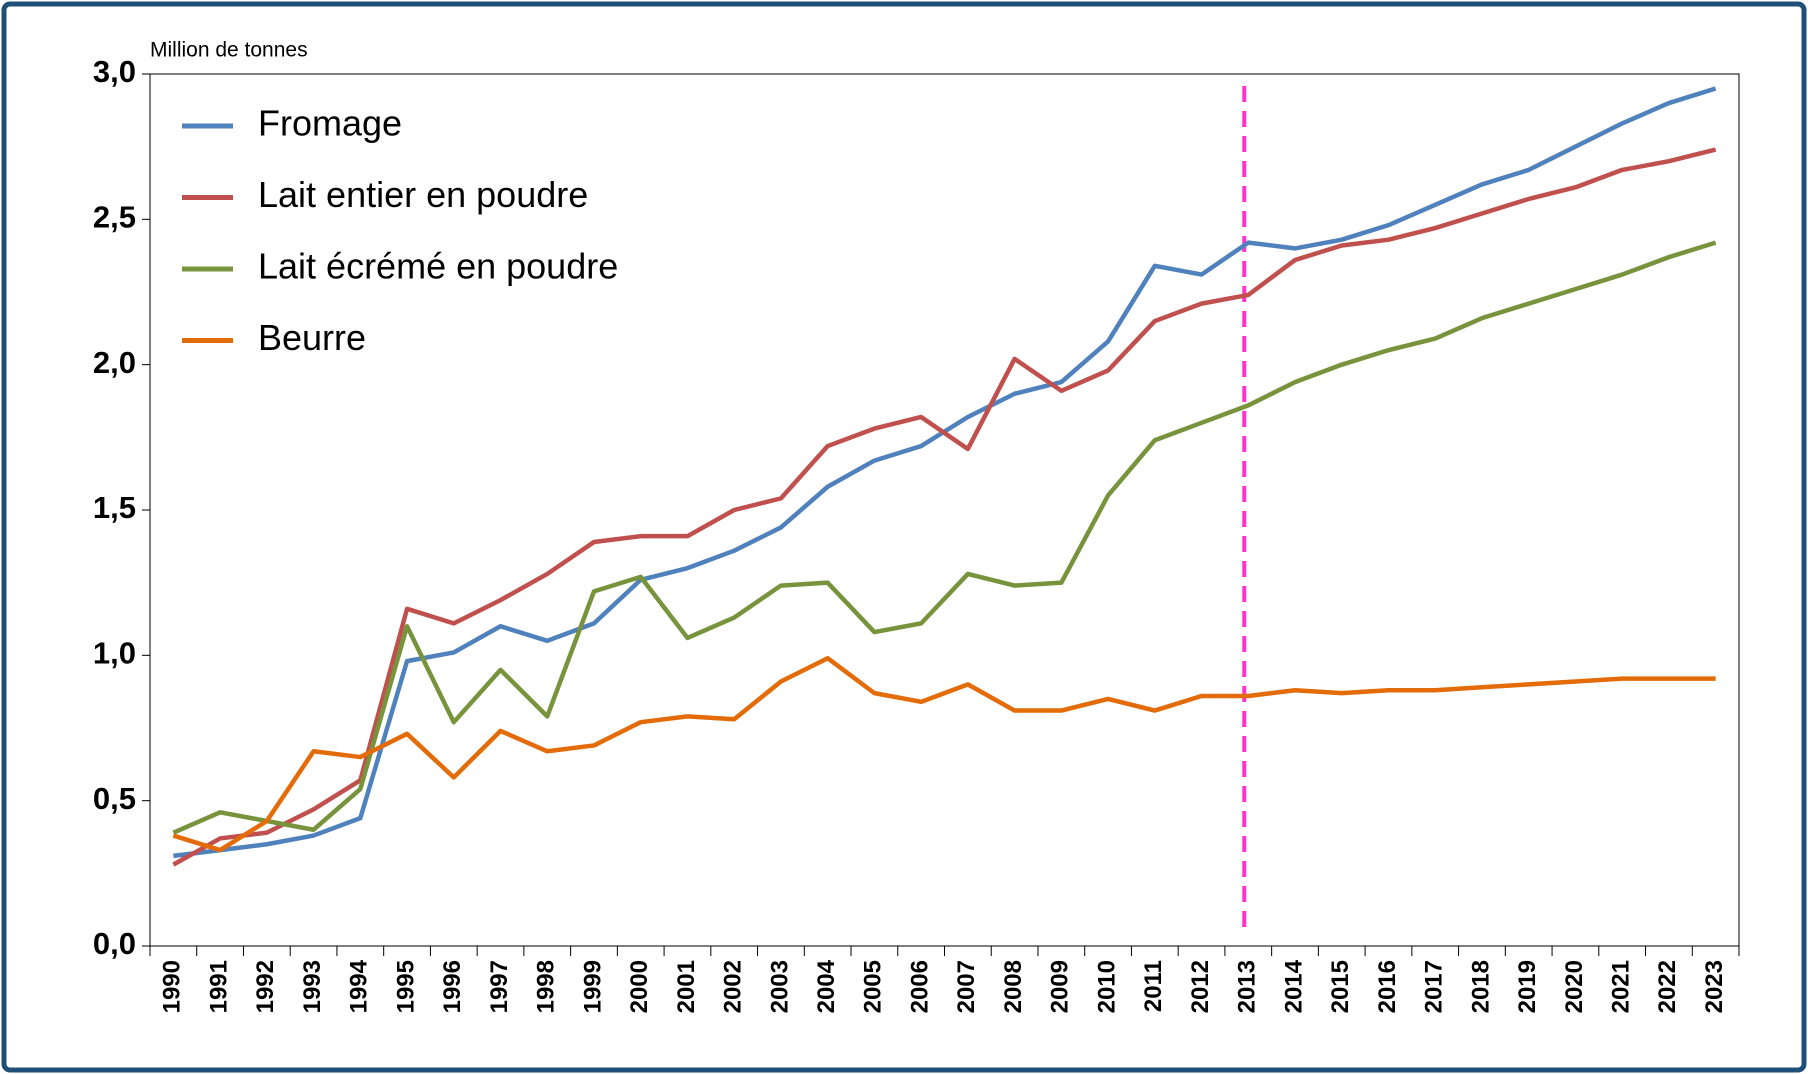 This screenshot has height=1074, width=1808. What do you see at coordinates (359, 986) in the screenshot?
I see `x-tick-label: 1994` at bounding box center [359, 986].